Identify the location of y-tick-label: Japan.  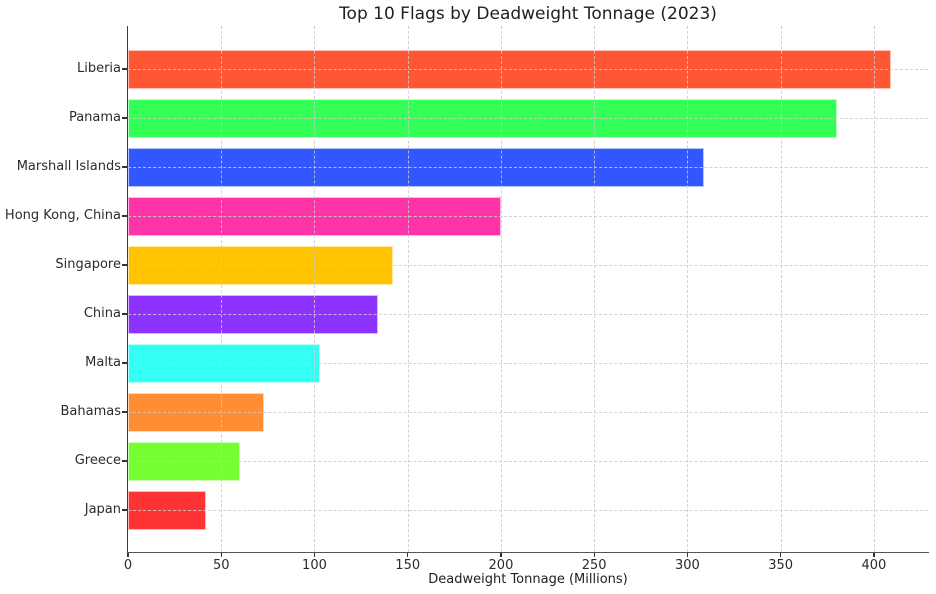
(102, 509).